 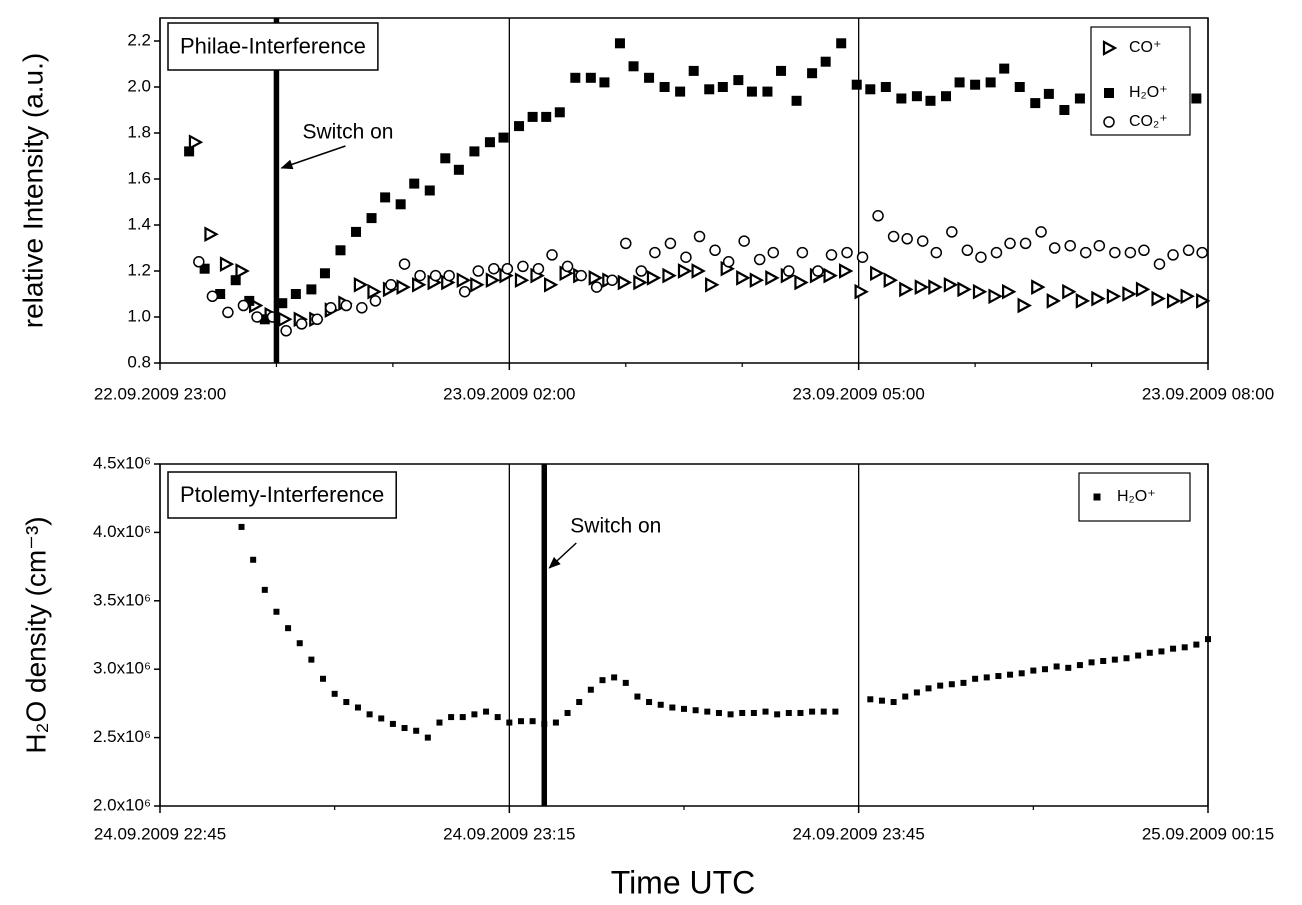 What do you see at coordinates (122, 531) in the screenshot?
I see `y-tick-label: 4.0x10⁶` at bounding box center [122, 531].